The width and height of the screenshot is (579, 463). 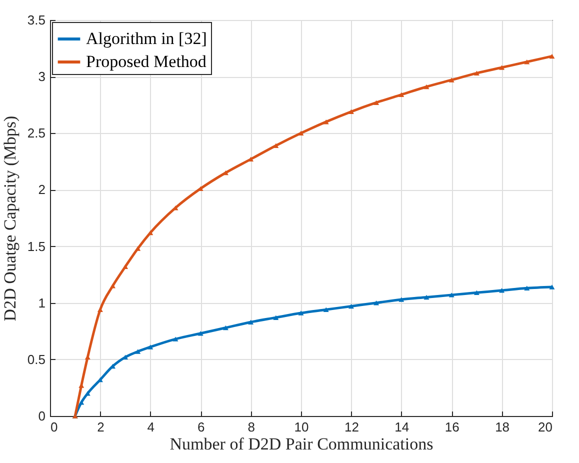 What do you see at coordinates (351, 427) in the screenshot?
I see `x-tick-label: 12` at bounding box center [351, 427].